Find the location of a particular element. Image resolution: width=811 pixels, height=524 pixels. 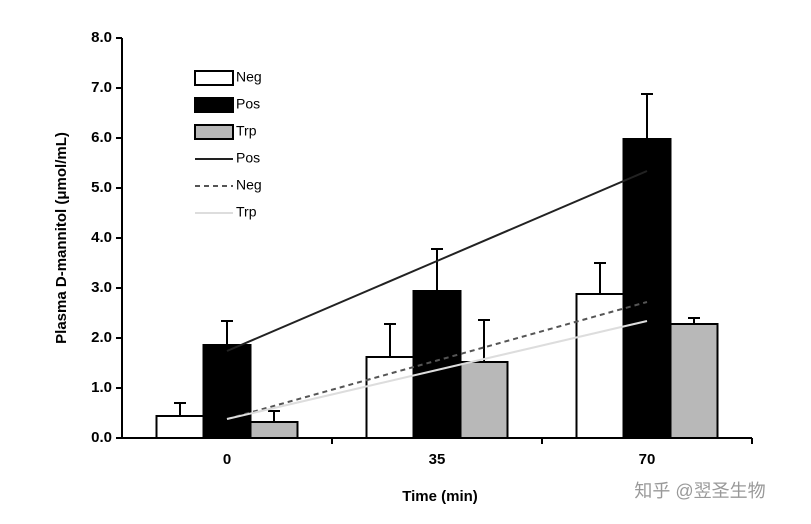

y-axis-label: Plasma D-mannitol (μmol/mL) is located at coordinates (61, 238).